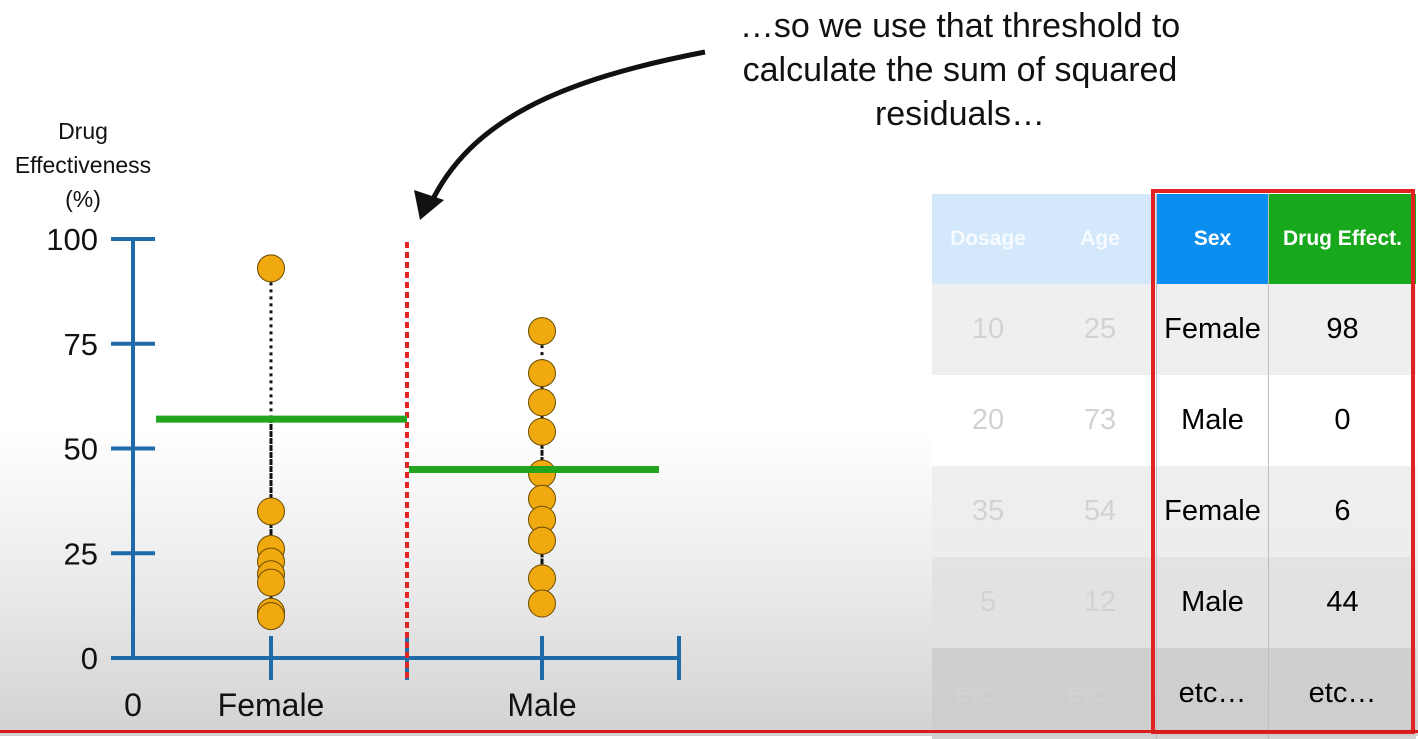 The image size is (1418, 739). I want to click on table-row: 5 12 Male 44, so click(1174, 602).